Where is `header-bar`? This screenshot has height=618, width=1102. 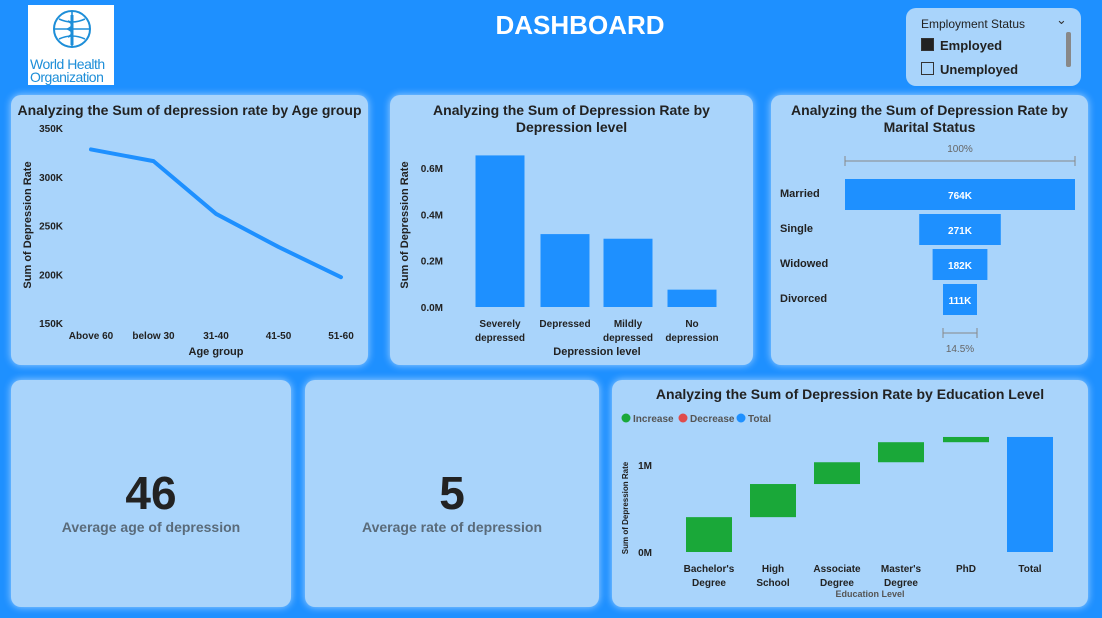 header-bar is located at coordinates (580, 30).